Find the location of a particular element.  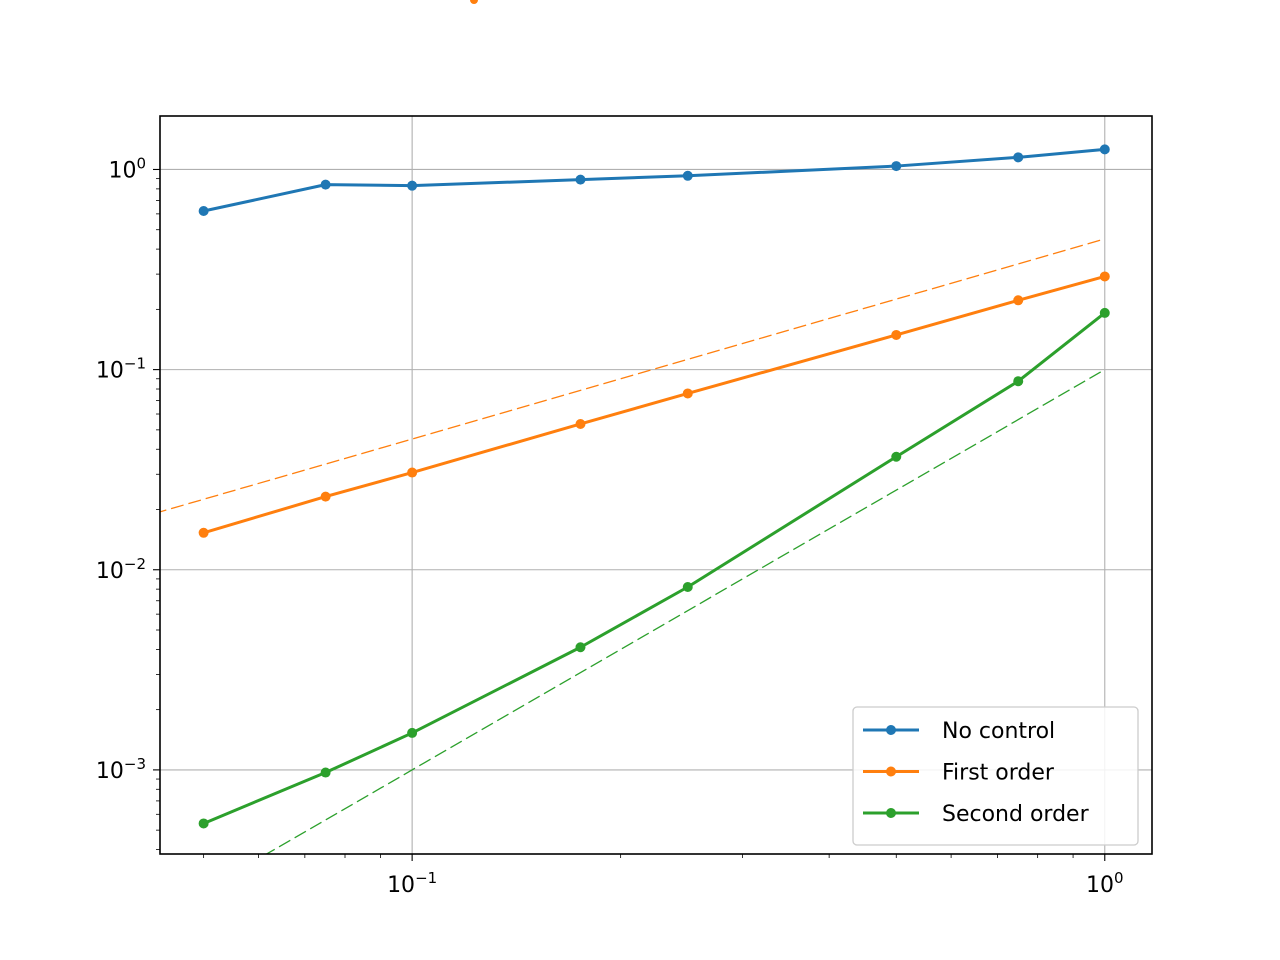

legend-box is located at coordinates (995, 776).